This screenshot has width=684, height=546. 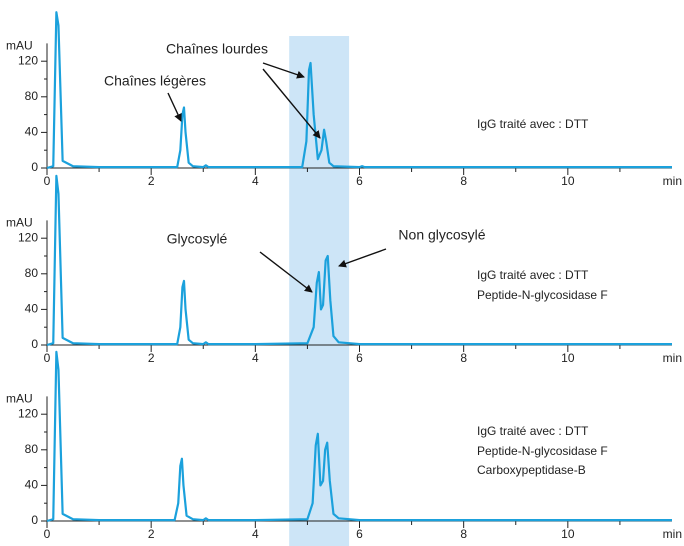 I want to click on annotation: Glycosylé, so click(x=197, y=239).